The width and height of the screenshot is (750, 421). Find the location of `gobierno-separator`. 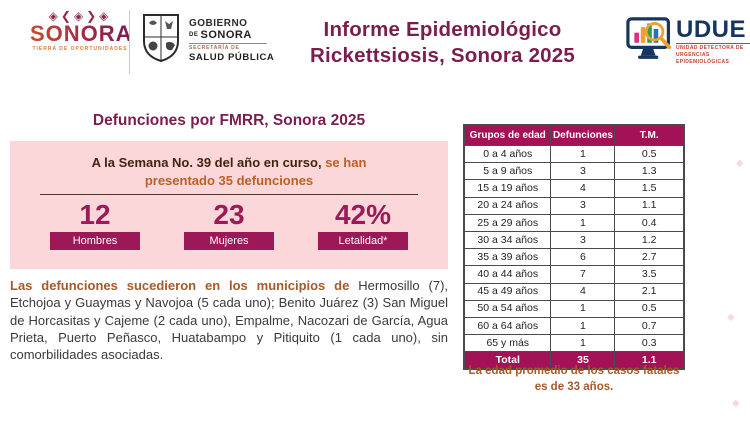

gobierno-separator is located at coordinates (228, 44).